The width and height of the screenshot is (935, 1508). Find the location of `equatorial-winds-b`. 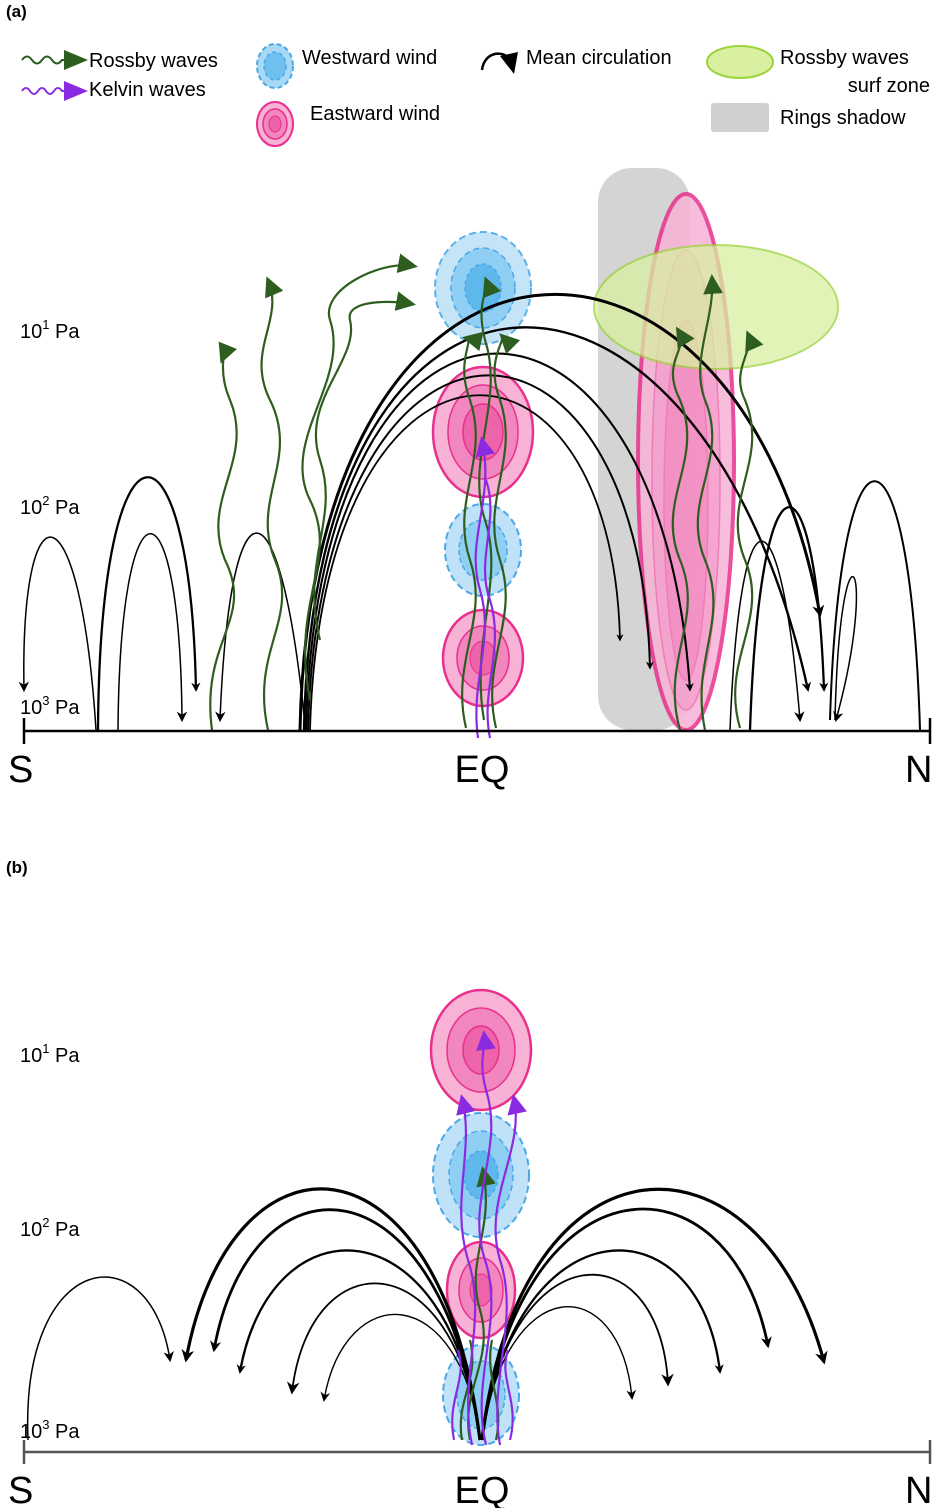

equatorial-winds-b is located at coordinates (481, 1217).